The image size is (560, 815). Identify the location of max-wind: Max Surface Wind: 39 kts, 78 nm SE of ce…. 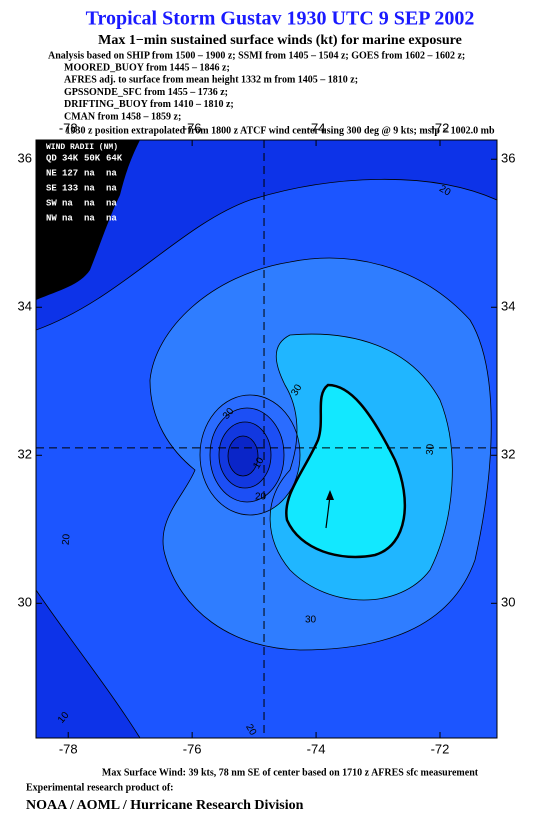
(290, 772).